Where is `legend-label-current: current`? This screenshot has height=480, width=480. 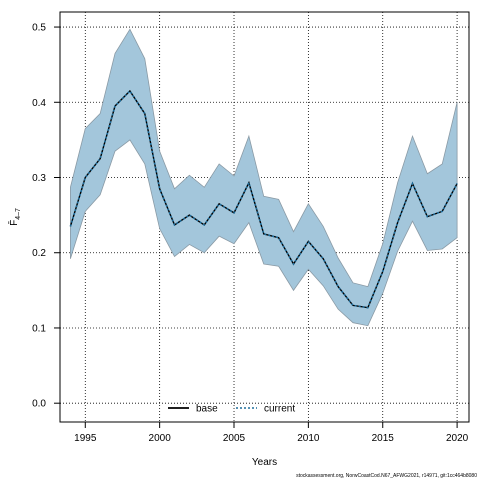 legend-label-current: current is located at coordinates (279, 409).